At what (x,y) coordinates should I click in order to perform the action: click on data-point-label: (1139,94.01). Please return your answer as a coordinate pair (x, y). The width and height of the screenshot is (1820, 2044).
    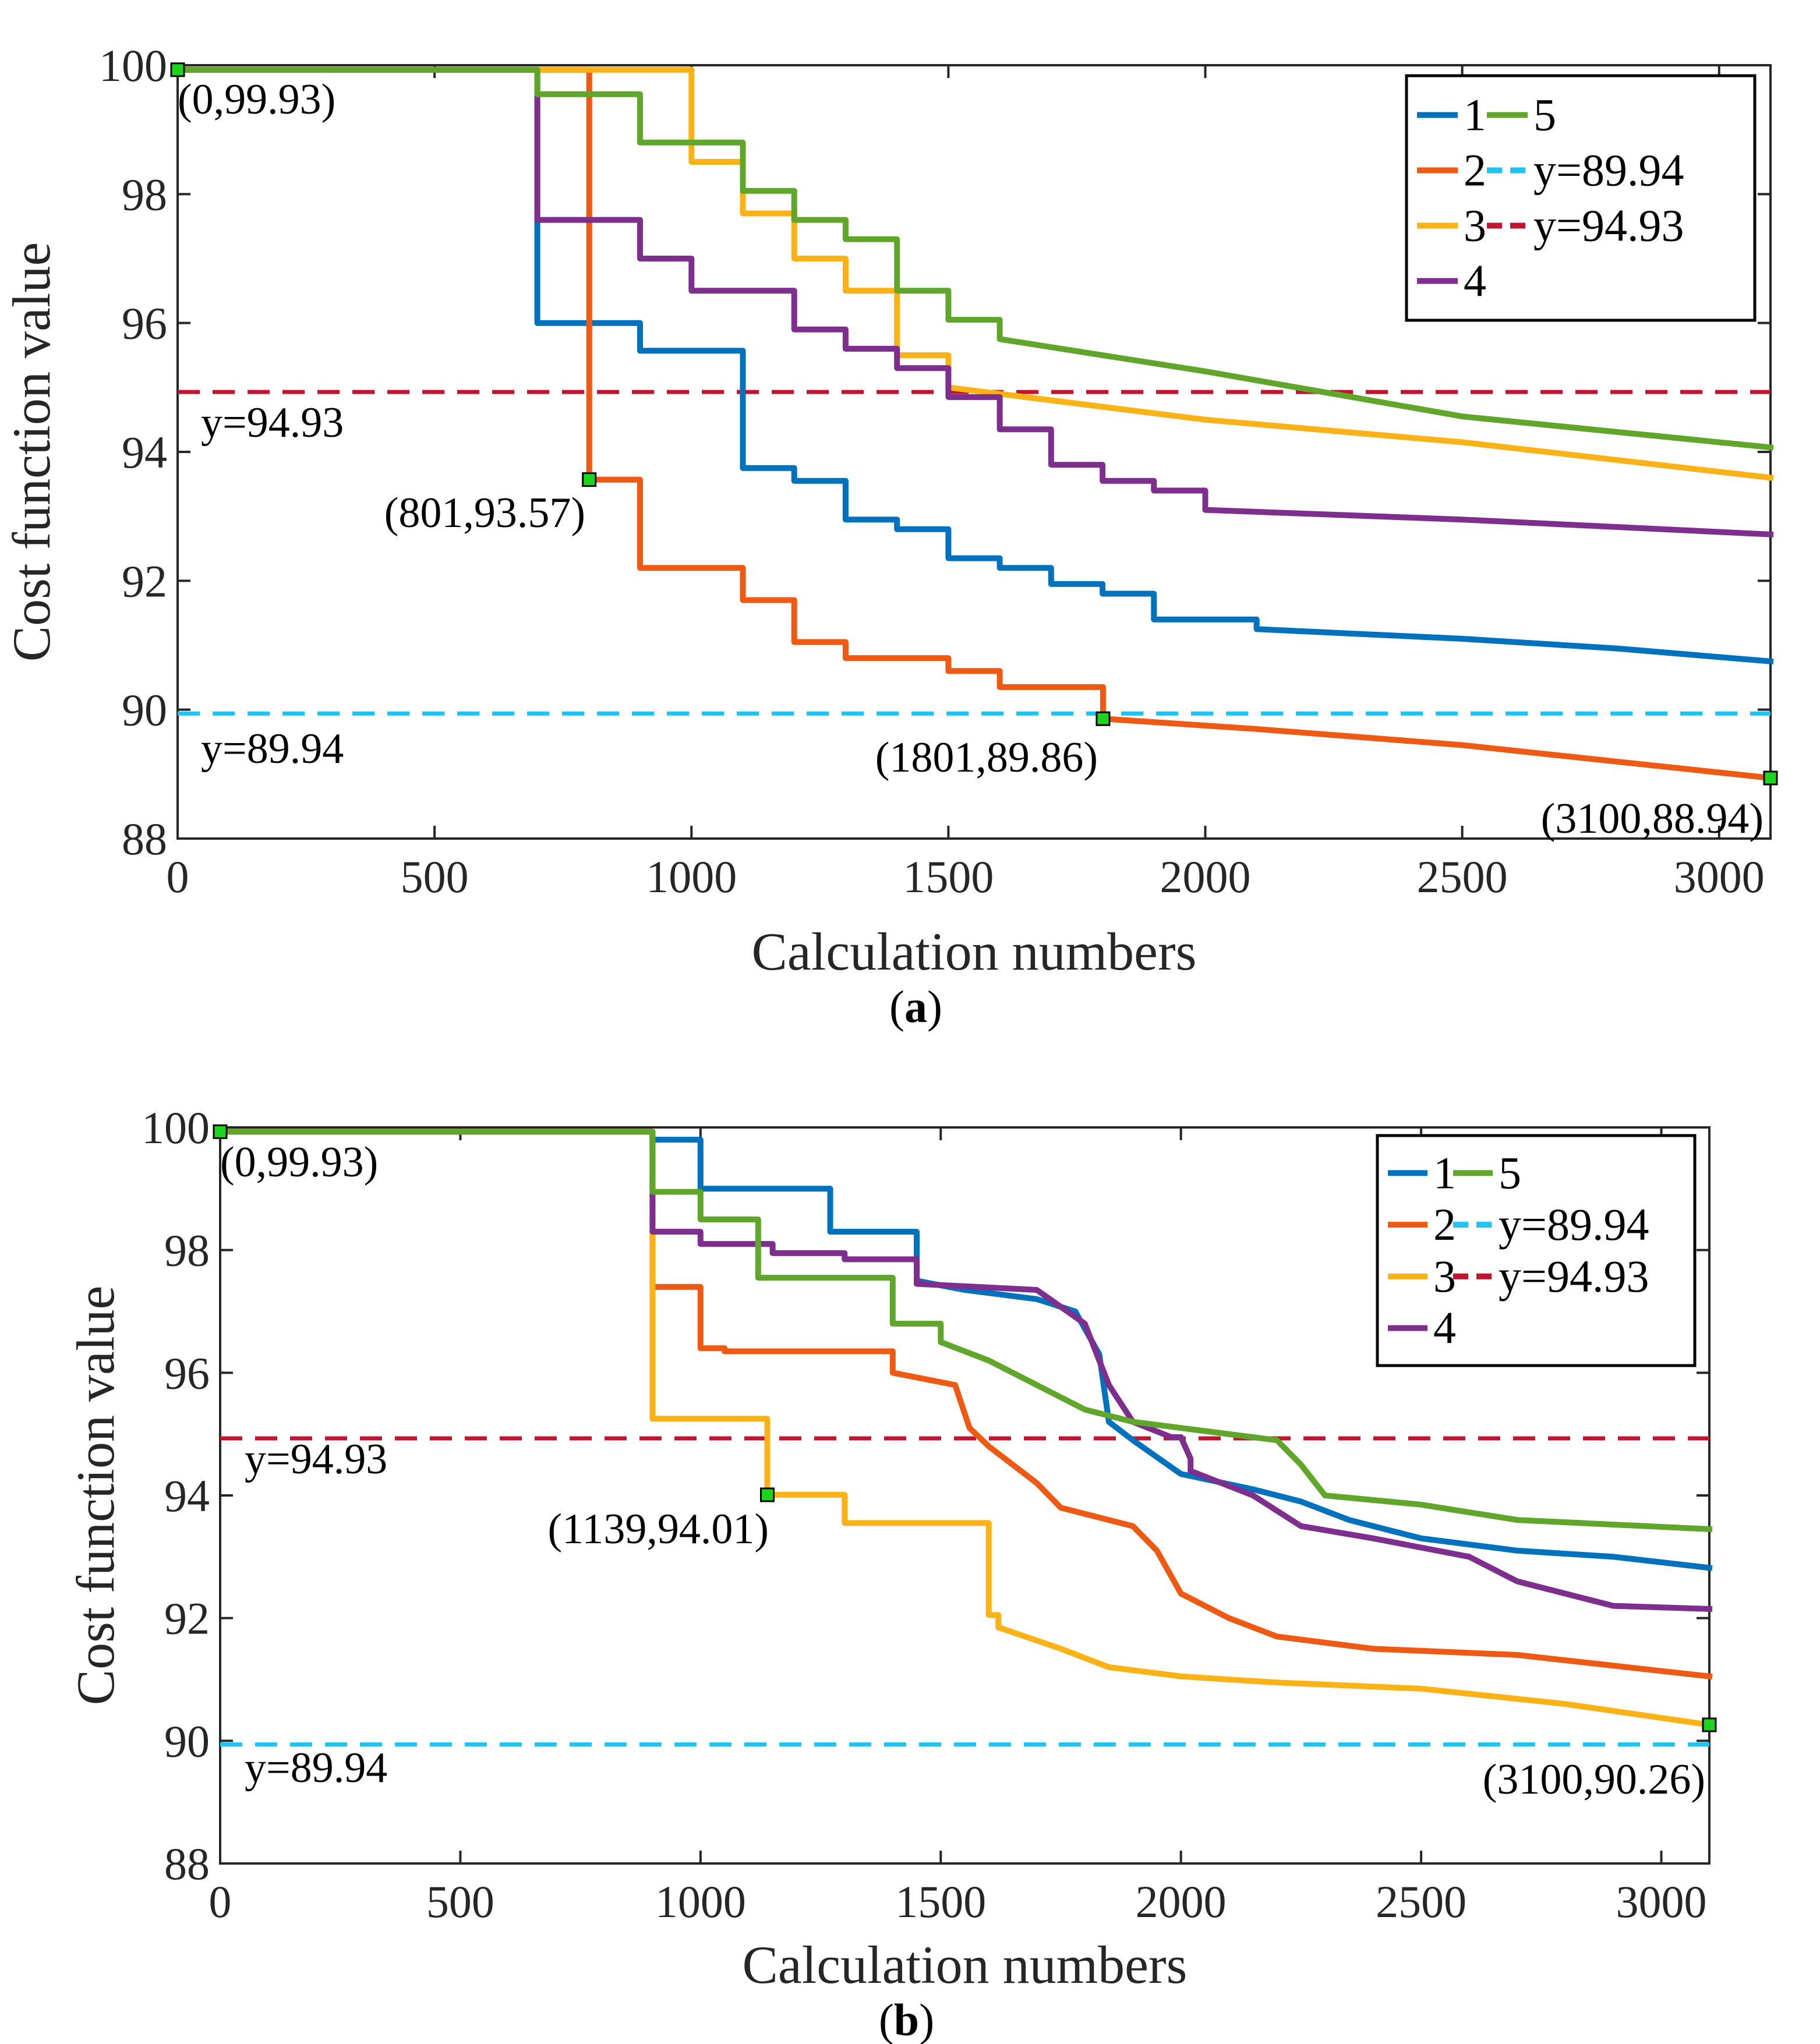
    Looking at the image, I should click on (658, 1529).